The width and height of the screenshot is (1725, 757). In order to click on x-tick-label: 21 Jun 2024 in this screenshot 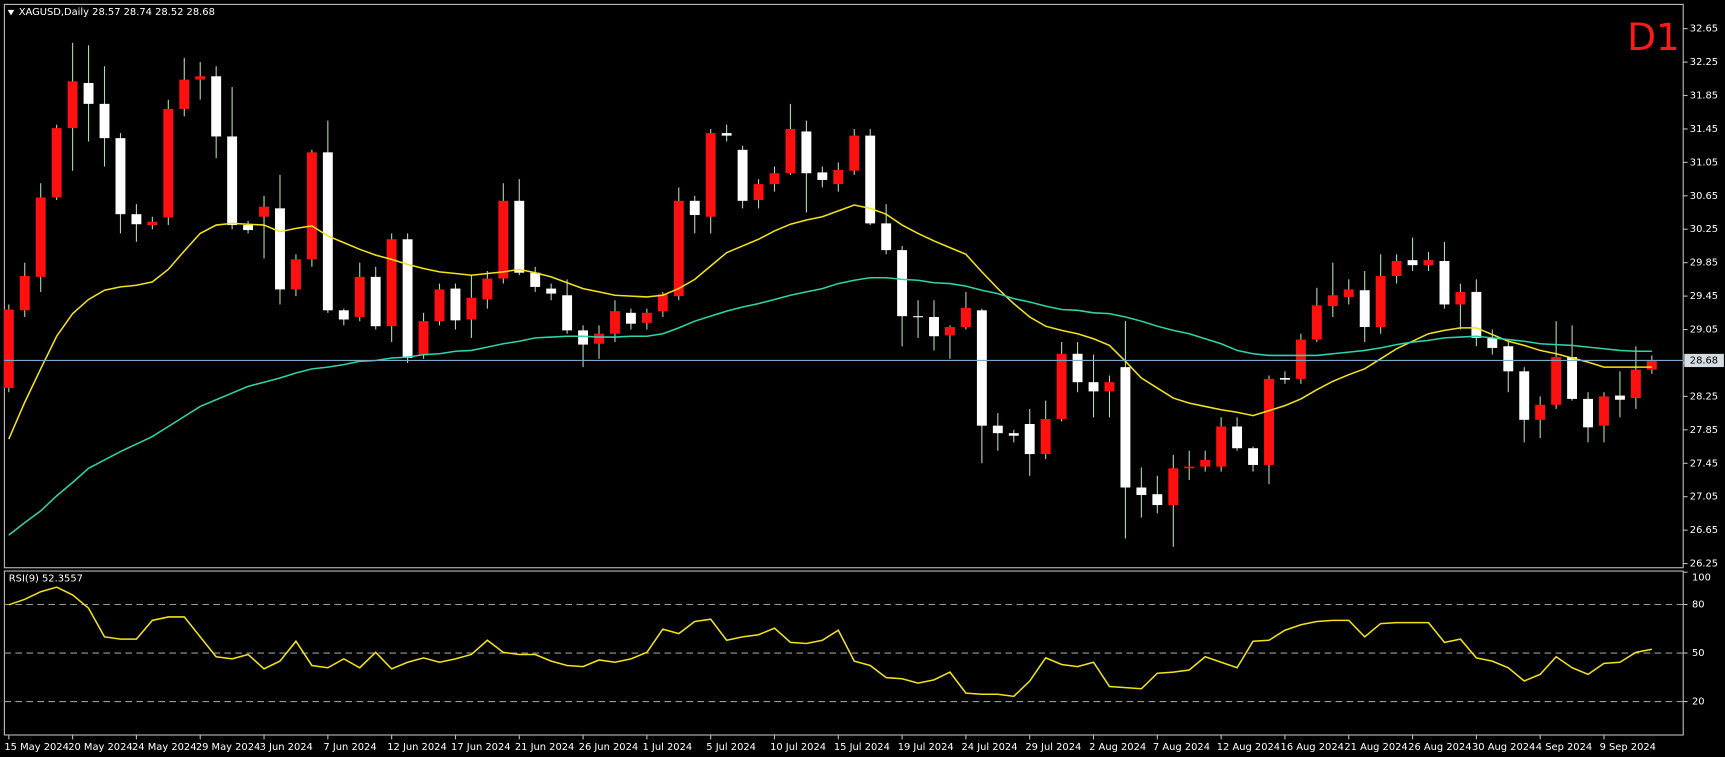, I will do `click(544, 747)`.